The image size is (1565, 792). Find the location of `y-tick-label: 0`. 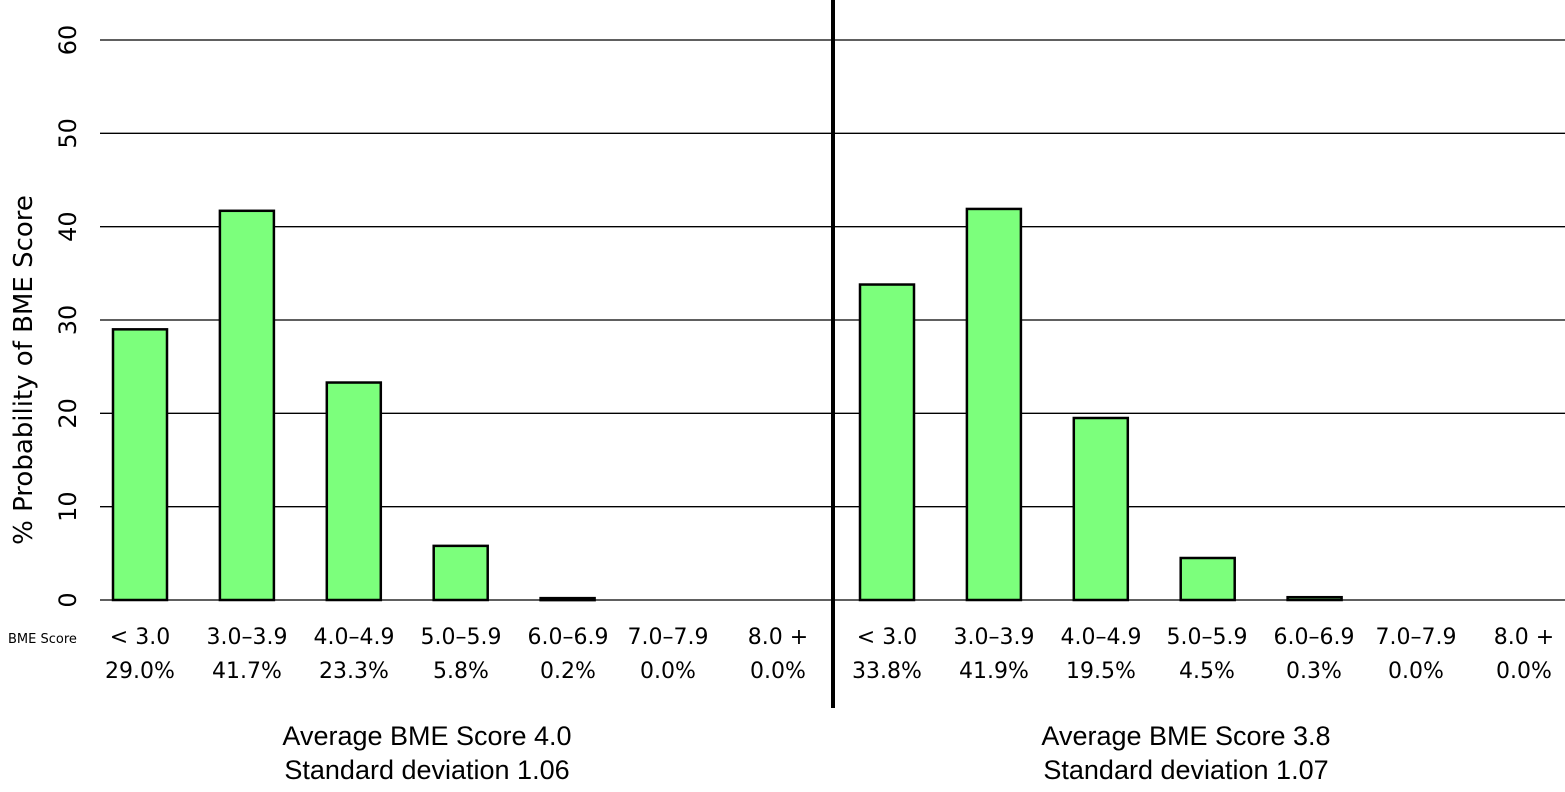

y-tick-label: 0 is located at coordinates (68, 599).